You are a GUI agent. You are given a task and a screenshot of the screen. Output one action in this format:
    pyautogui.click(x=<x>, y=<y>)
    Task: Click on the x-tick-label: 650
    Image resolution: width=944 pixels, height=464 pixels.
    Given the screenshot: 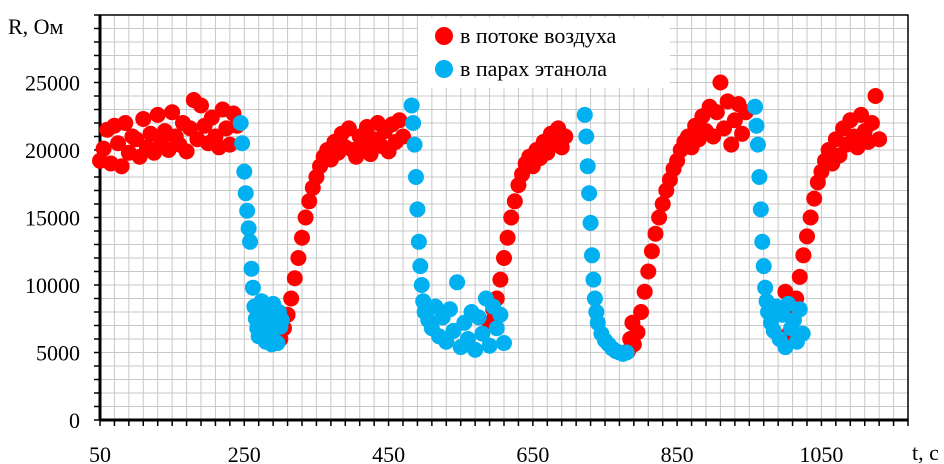 What is the action you would take?
    pyautogui.click(x=532, y=453)
    